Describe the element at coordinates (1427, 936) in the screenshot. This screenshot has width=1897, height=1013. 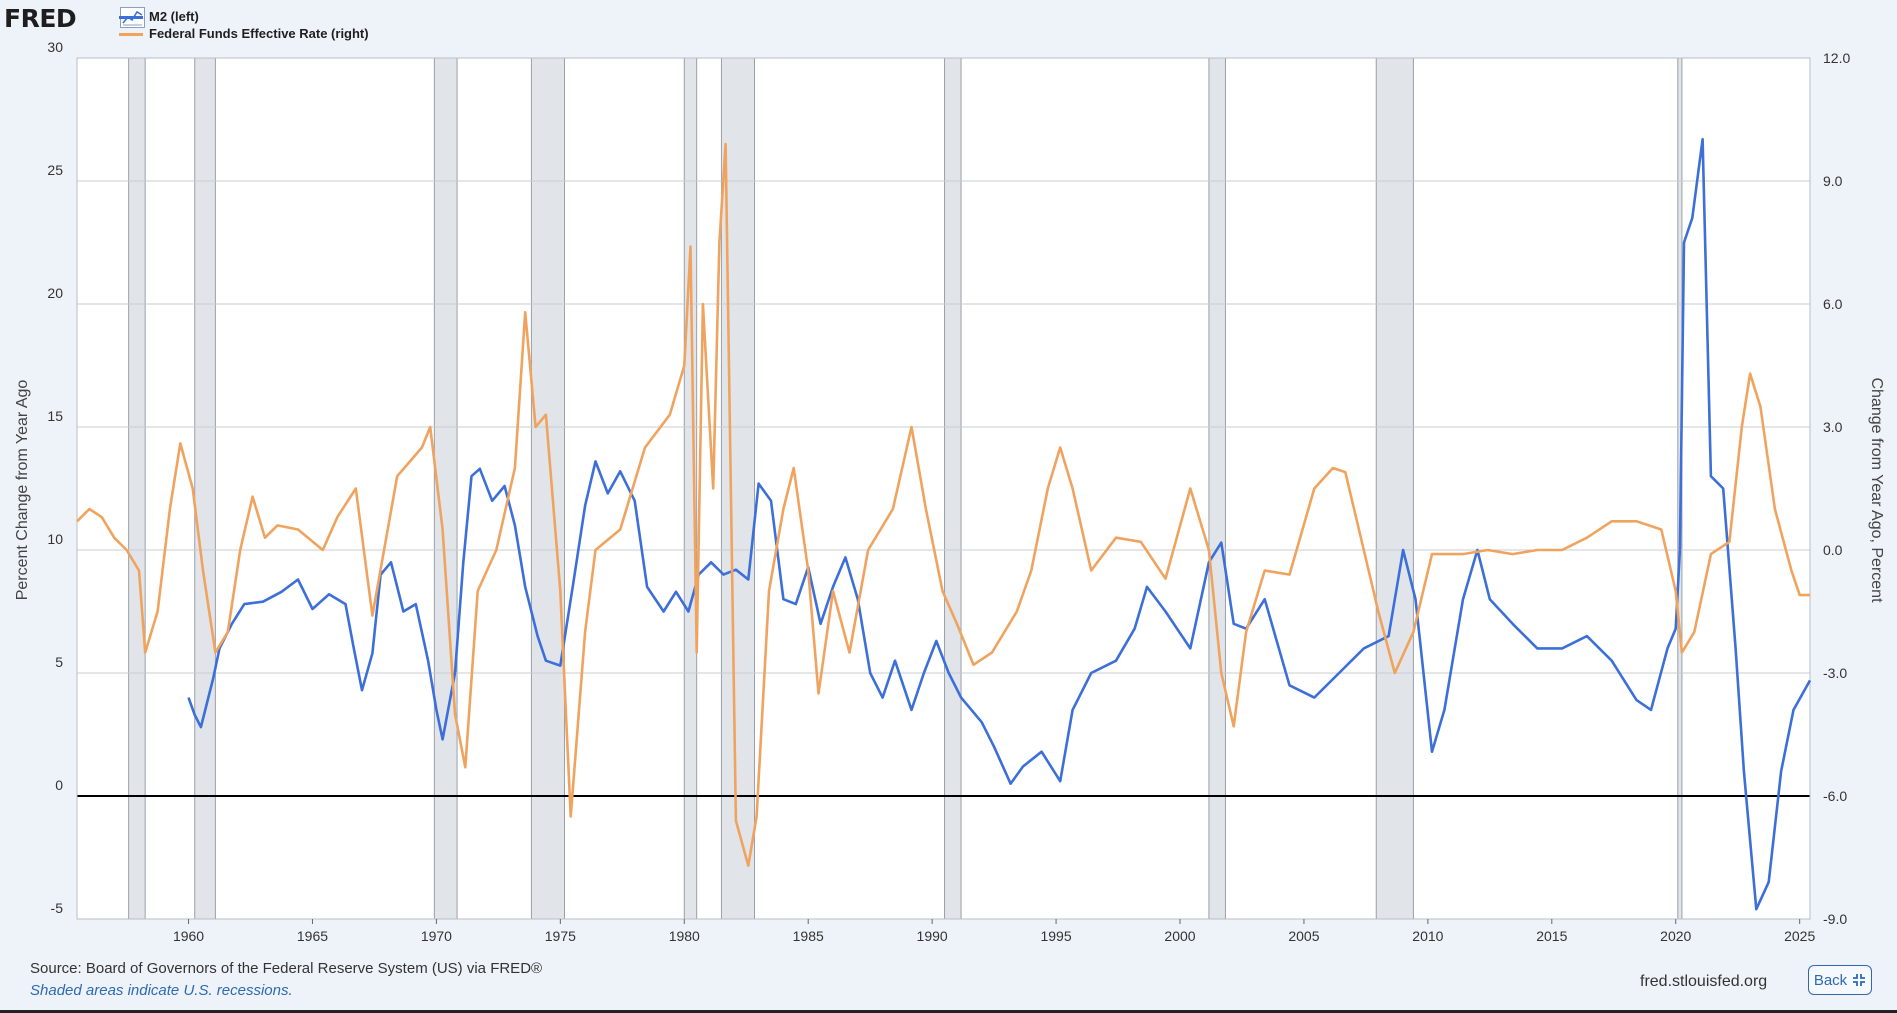
I see `x-tick-label-10: 2010` at that location.